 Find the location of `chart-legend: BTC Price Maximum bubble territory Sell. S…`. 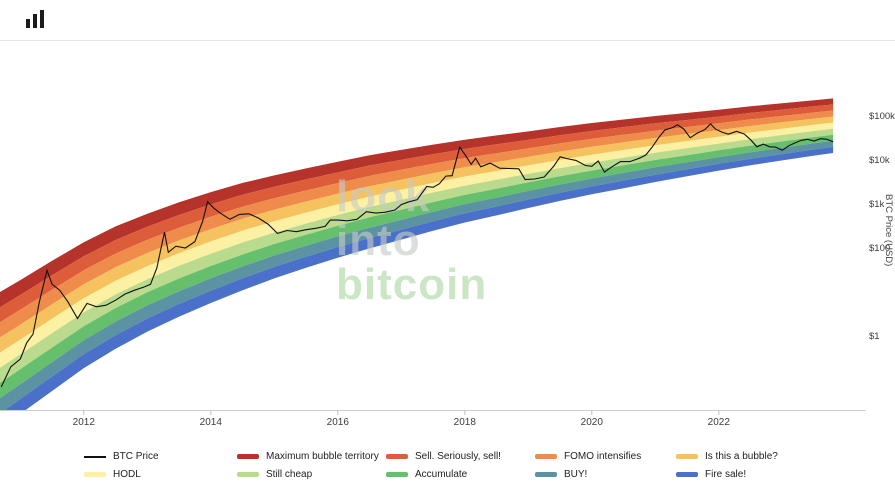

chart-legend: BTC Price Maximum bubble territory Sell. S… is located at coordinates (431, 465).